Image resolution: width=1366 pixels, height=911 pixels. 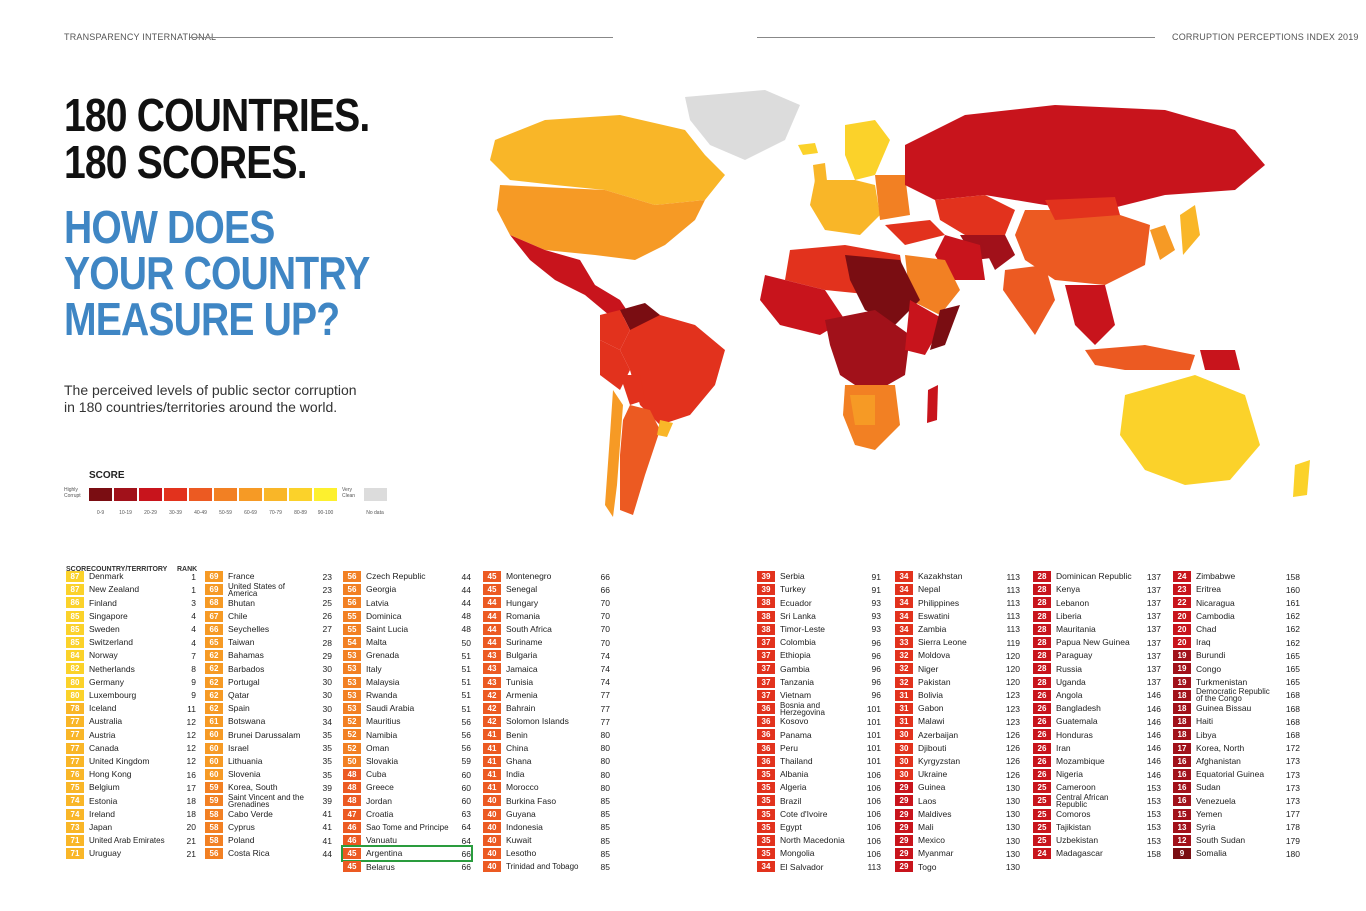 What do you see at coordinates (131, 761) in the screenshot?
I see `table-row: 77 United Kingdom 12` at bounding box center [131, 761].